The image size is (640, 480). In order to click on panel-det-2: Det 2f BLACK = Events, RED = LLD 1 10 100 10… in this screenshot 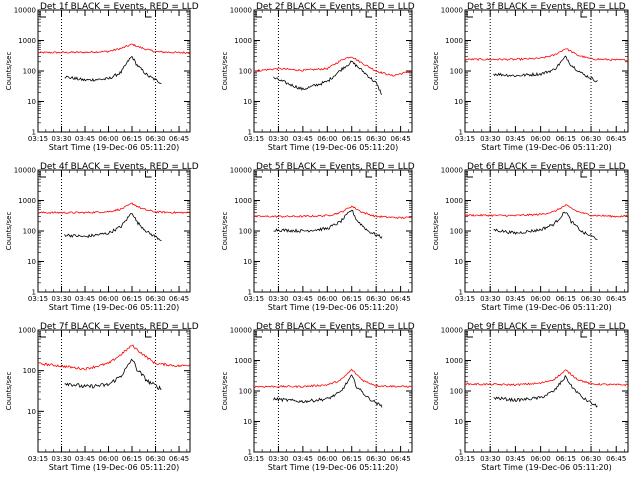, I will do `click(318, 77)`.